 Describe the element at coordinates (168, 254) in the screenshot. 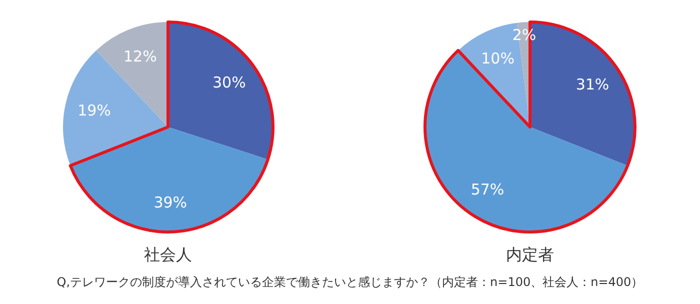

I see `text: 社会人` at that location.